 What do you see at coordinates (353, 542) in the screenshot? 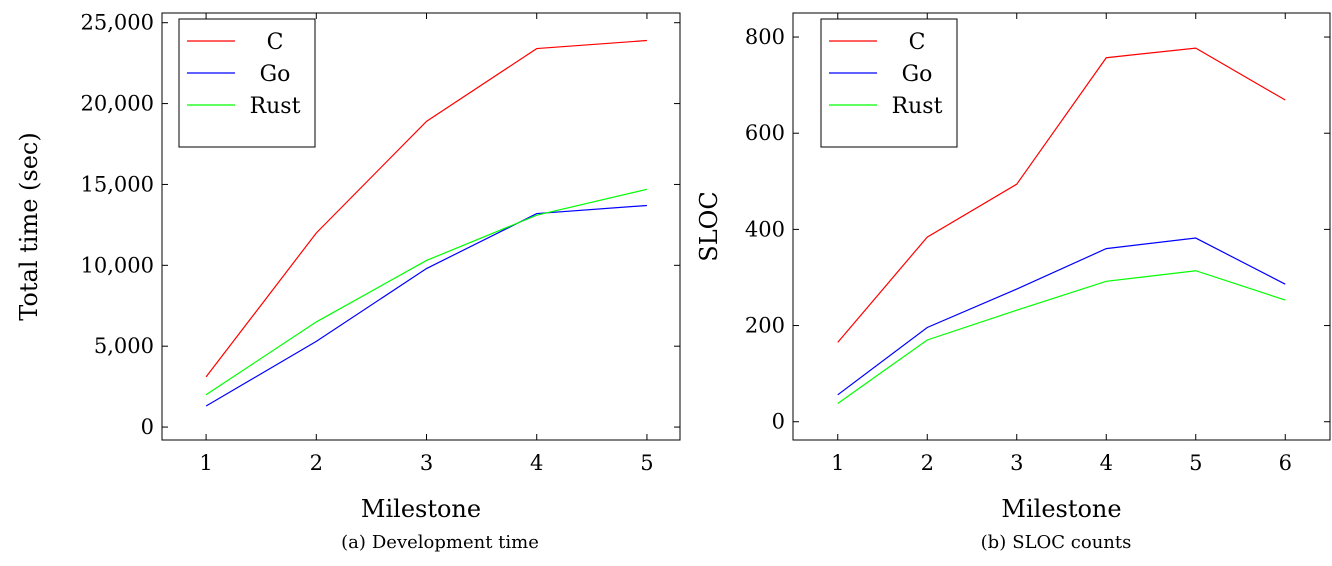
I see `caption-a-tag: (a)` at bounding box center [353, 542].